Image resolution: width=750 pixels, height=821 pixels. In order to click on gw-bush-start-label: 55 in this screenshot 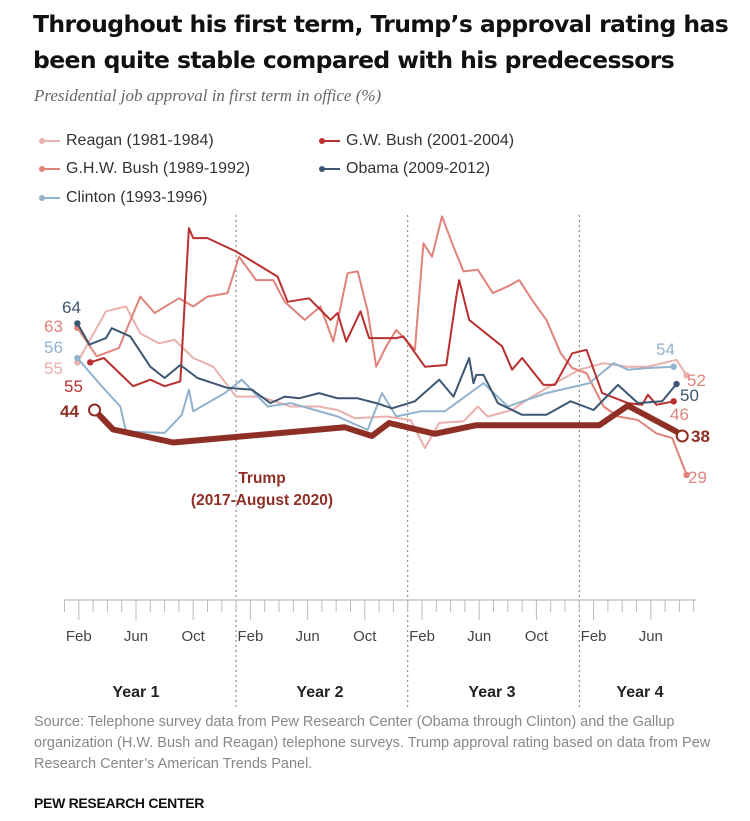, I will do `click(73, 386)`.